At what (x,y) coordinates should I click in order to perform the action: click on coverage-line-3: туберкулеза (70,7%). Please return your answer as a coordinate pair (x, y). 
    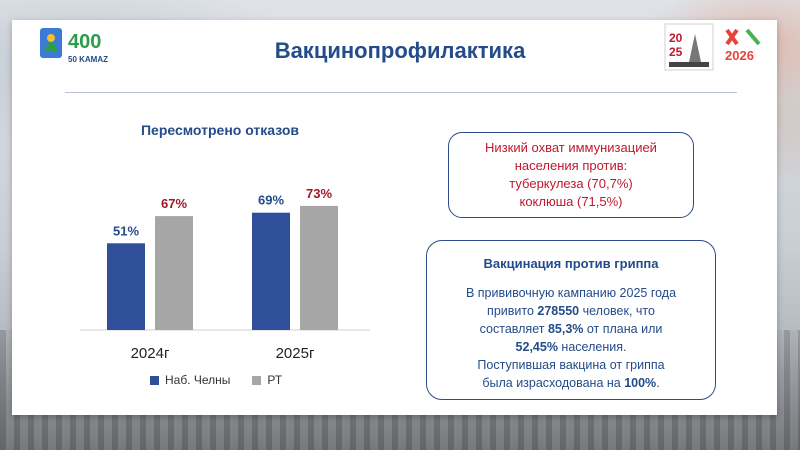
    Looking at the image, I should click on (571, 183).